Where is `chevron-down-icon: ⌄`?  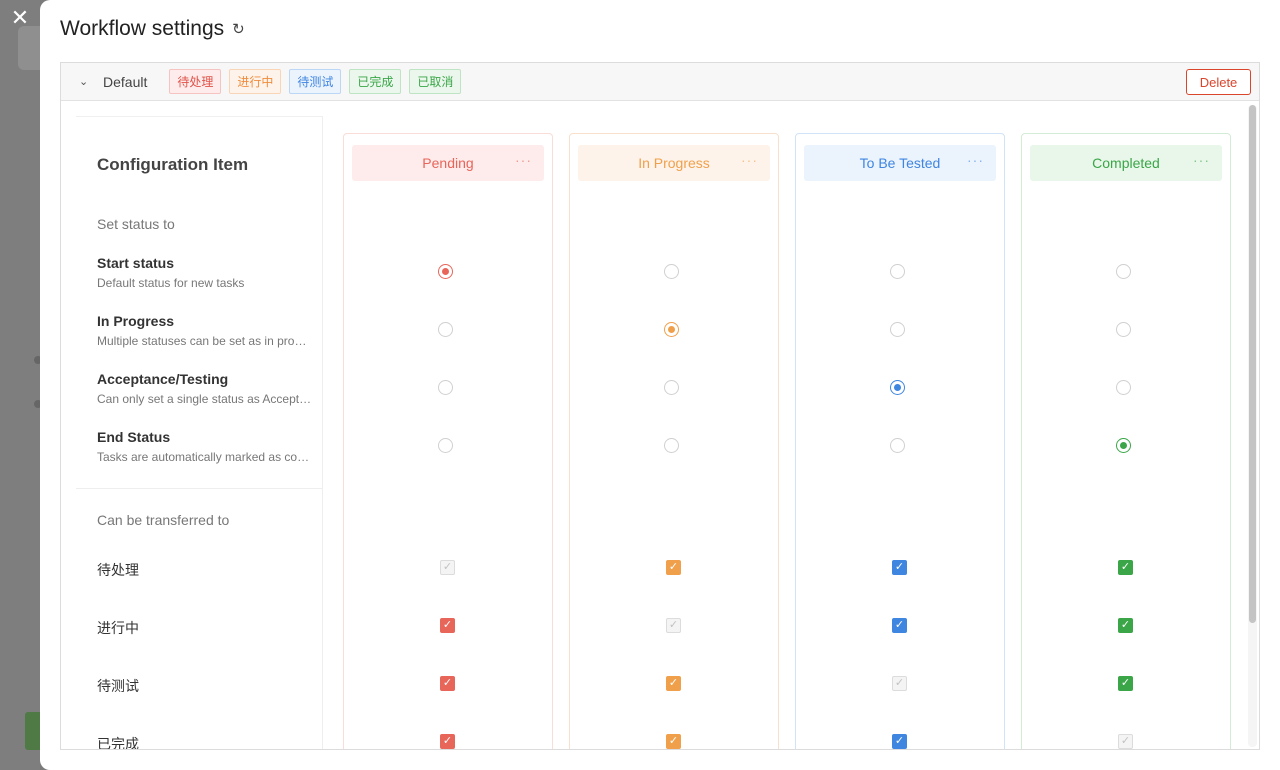
chevron-down-icon: ⌄ is located at coordinates (84, 82).